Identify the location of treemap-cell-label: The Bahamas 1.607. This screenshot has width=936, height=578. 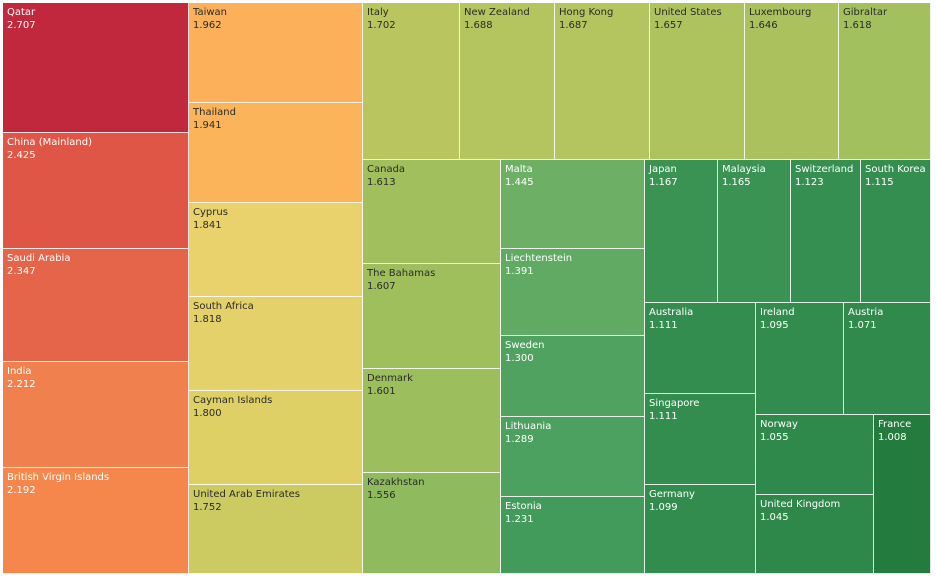
(401, 280).